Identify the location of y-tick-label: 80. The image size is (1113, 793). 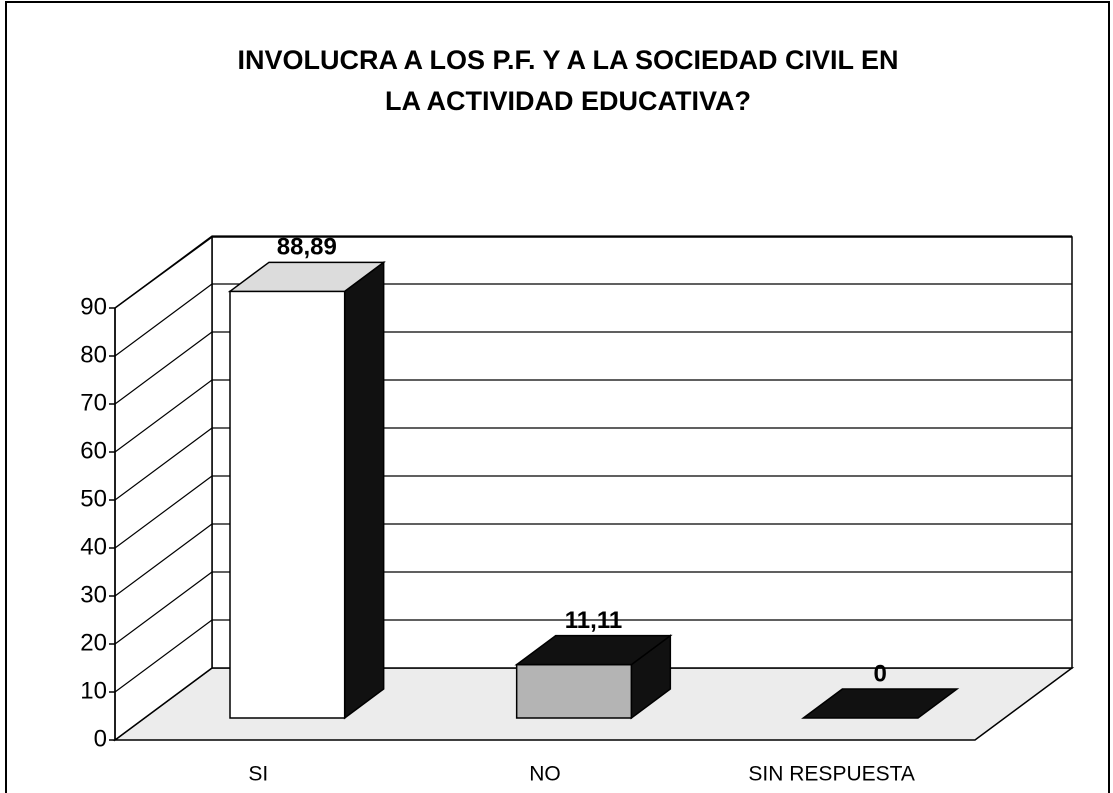
(93, 354).